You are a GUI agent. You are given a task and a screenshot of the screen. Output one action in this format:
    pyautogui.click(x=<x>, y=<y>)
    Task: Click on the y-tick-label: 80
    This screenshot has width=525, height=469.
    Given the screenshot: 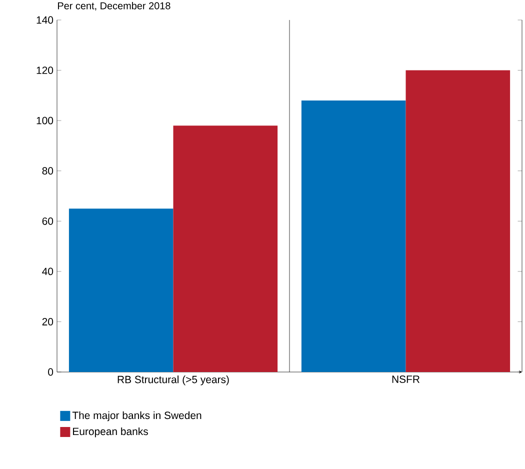 What is the action you would take?
    pyautogui.click(x=48, y=171)
    